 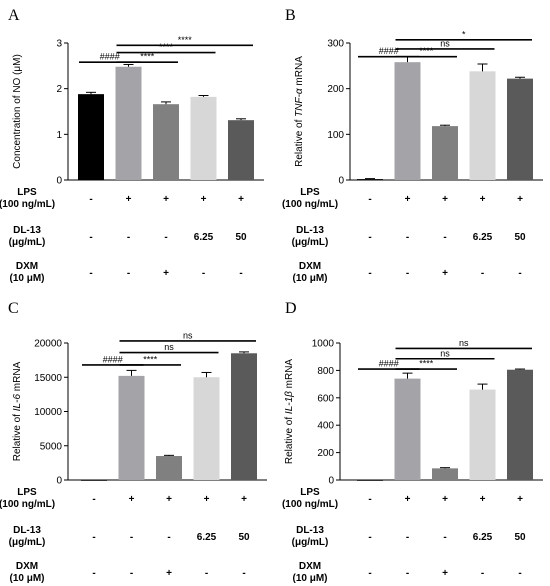 I want to click on y-tick-label: 1000, so click(x=323, y=344).